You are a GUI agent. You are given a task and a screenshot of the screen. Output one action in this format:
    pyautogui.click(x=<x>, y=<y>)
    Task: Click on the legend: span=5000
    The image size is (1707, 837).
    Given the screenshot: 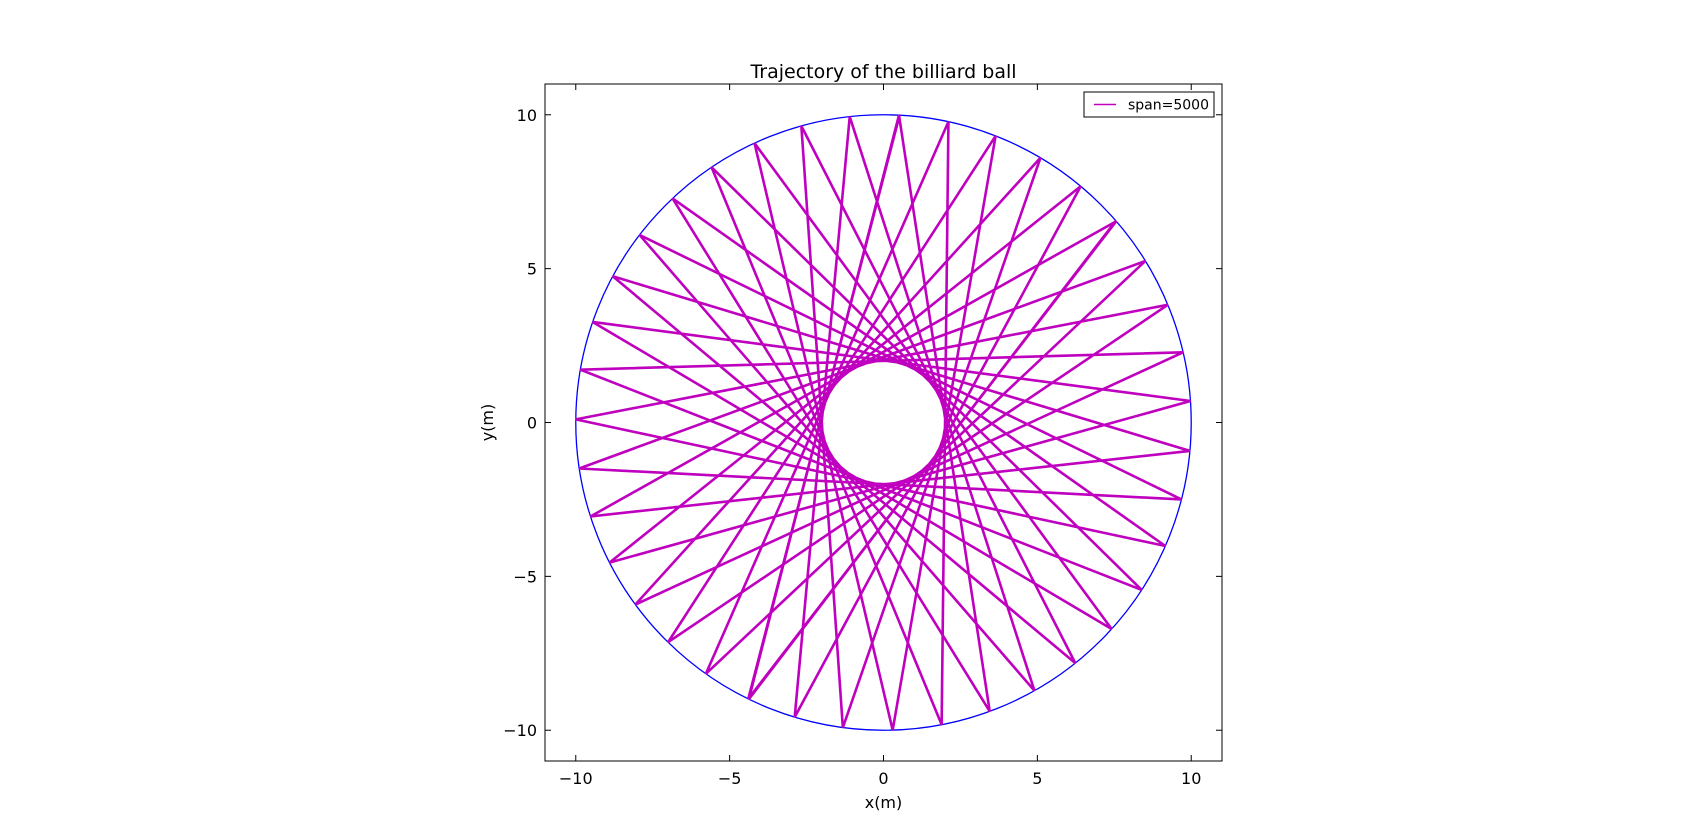 What is the action you would take?
    pyautogui.click(x=1149, y=104)
    